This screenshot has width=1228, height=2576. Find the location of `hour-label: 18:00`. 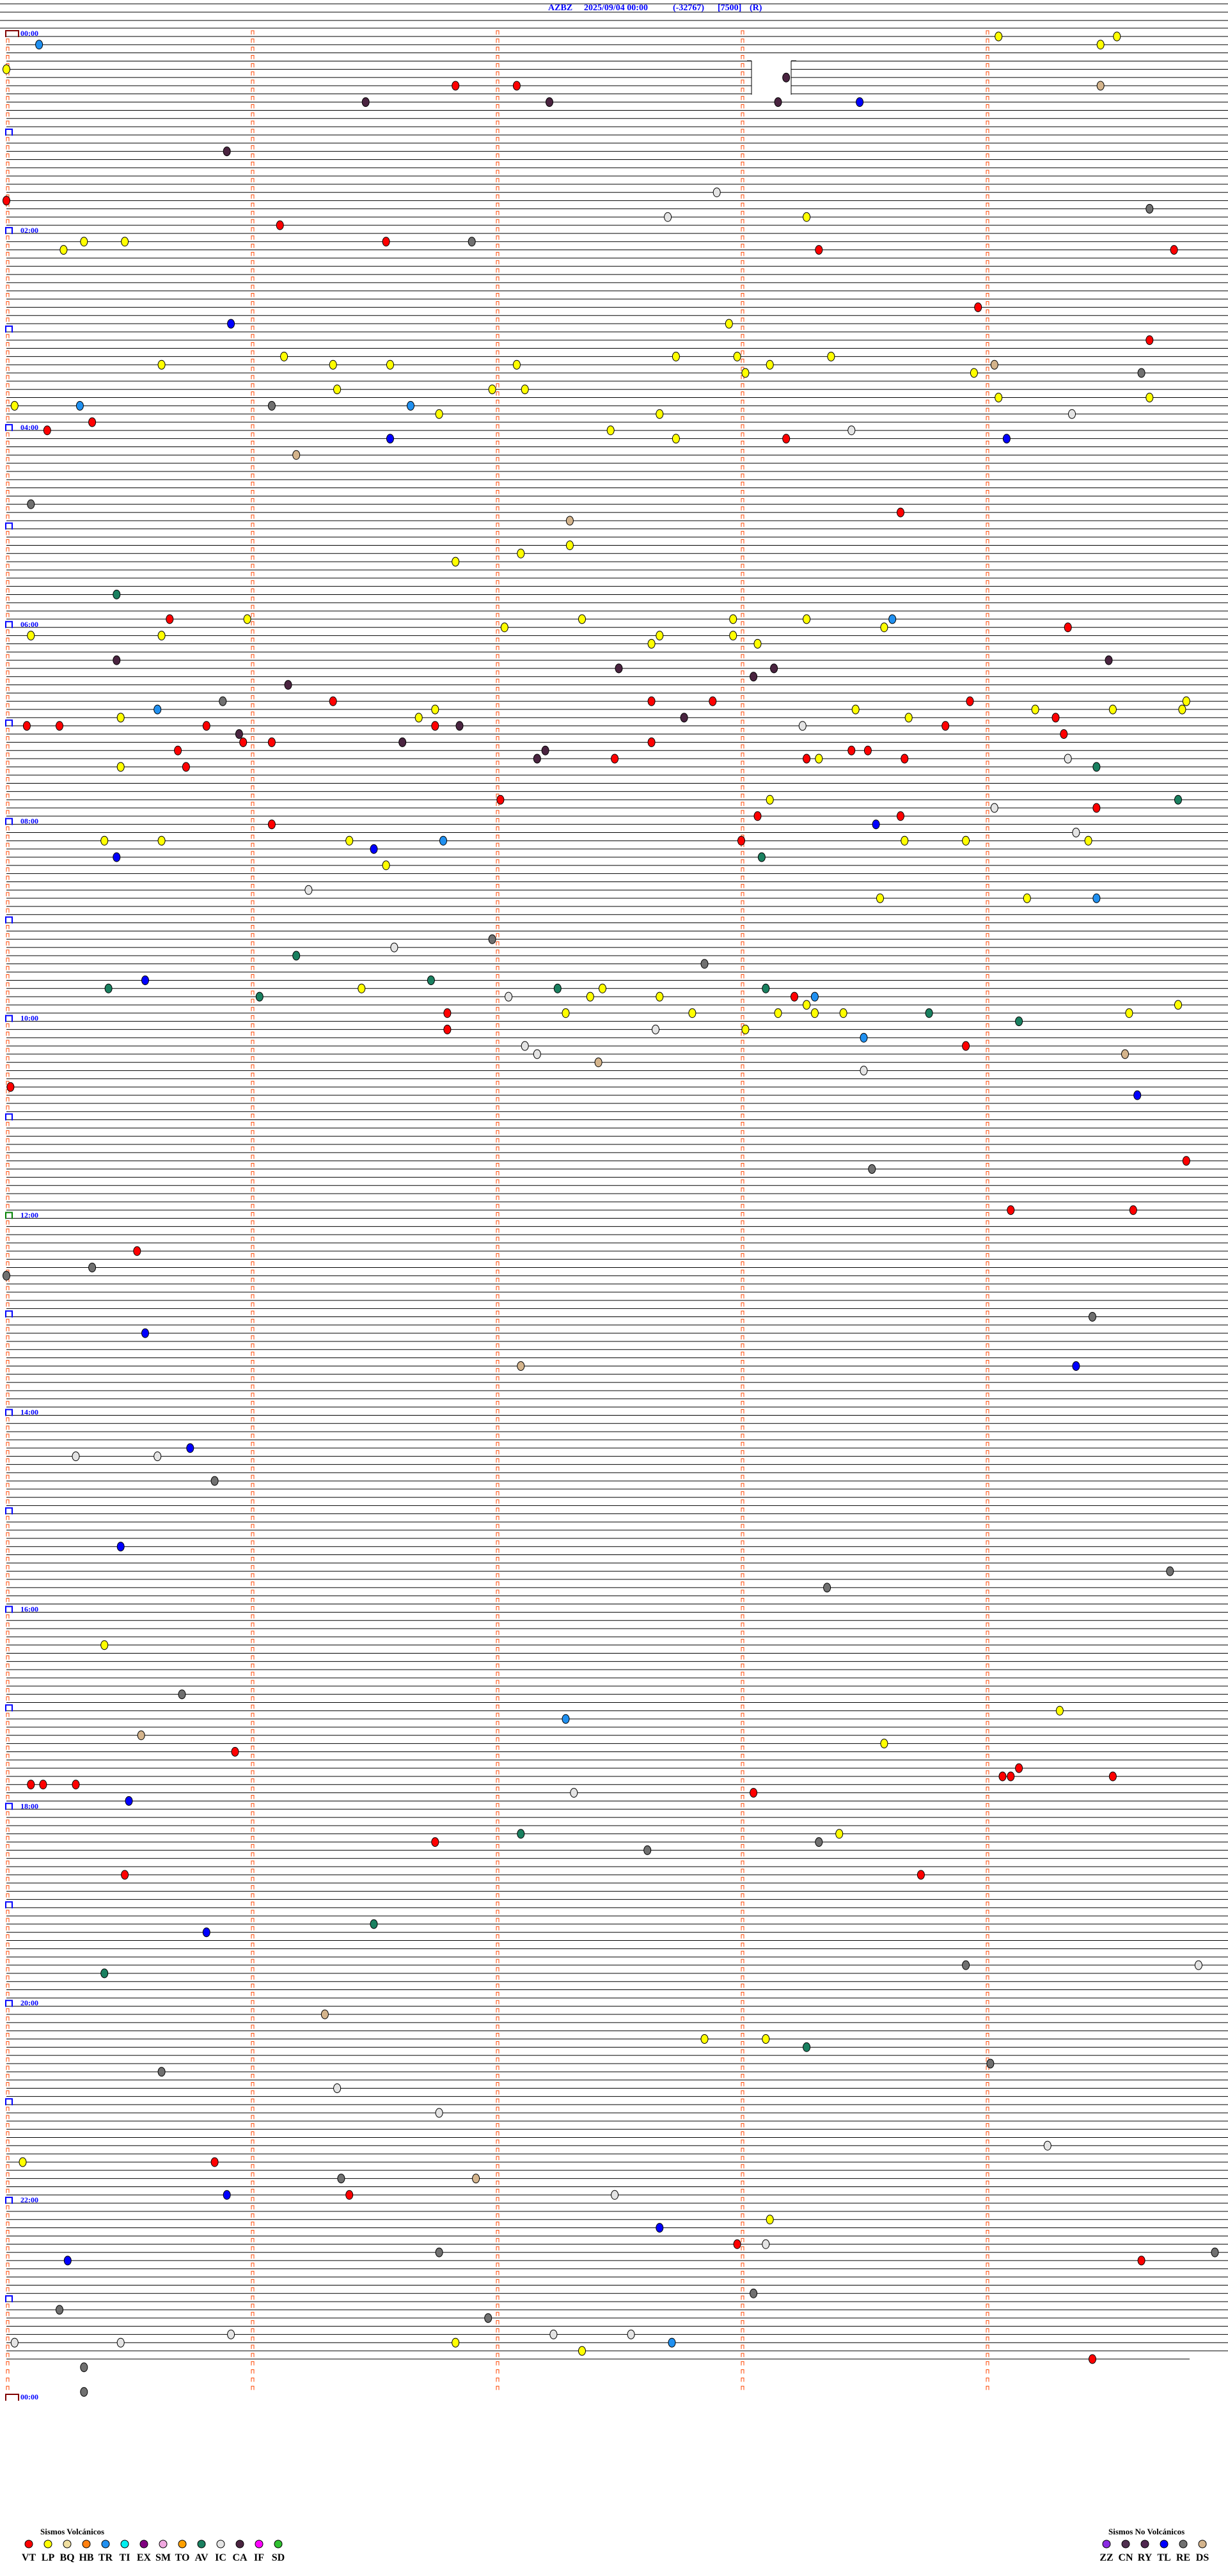

hour-label: 18:00 is located at coordinates (29, 1805).